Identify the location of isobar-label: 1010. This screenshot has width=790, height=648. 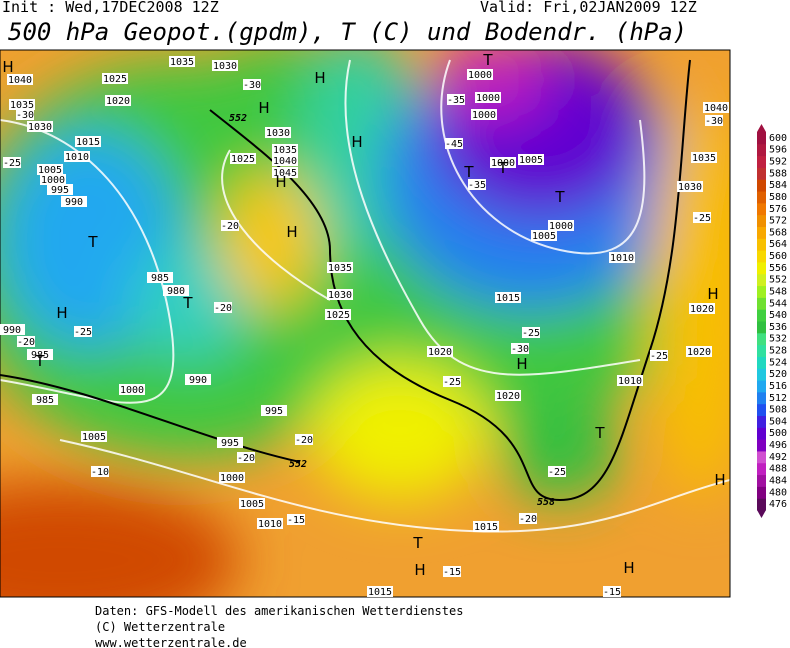
(77, 157).